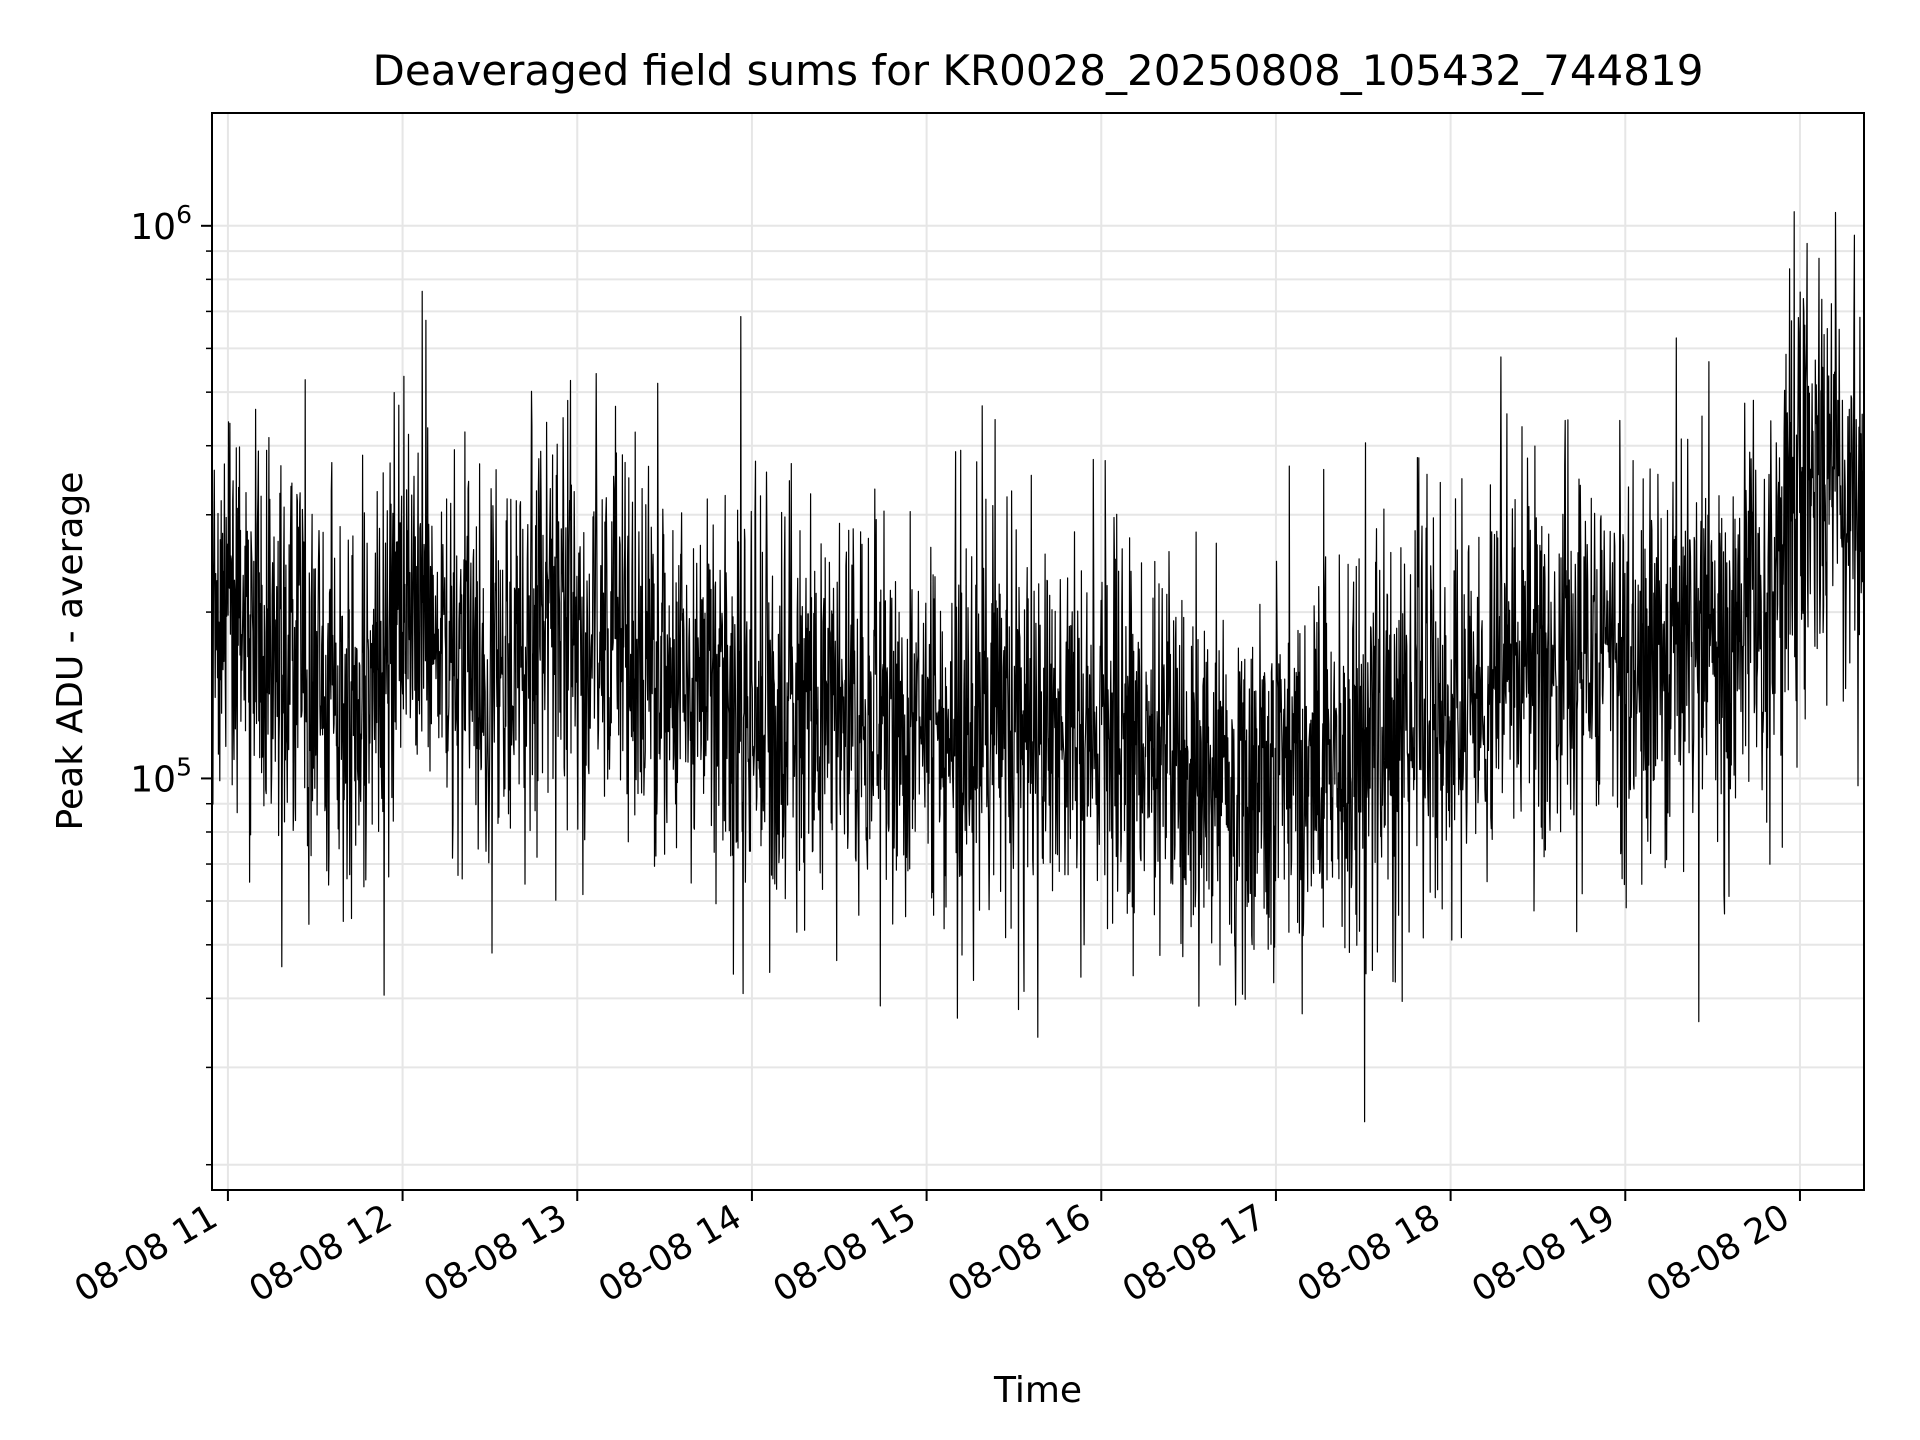  What do you see at coordinates (1718, 1253) in the screenshot?
I see `x-tick-label: 08-08 20` at bounding box center [1718, 1253].